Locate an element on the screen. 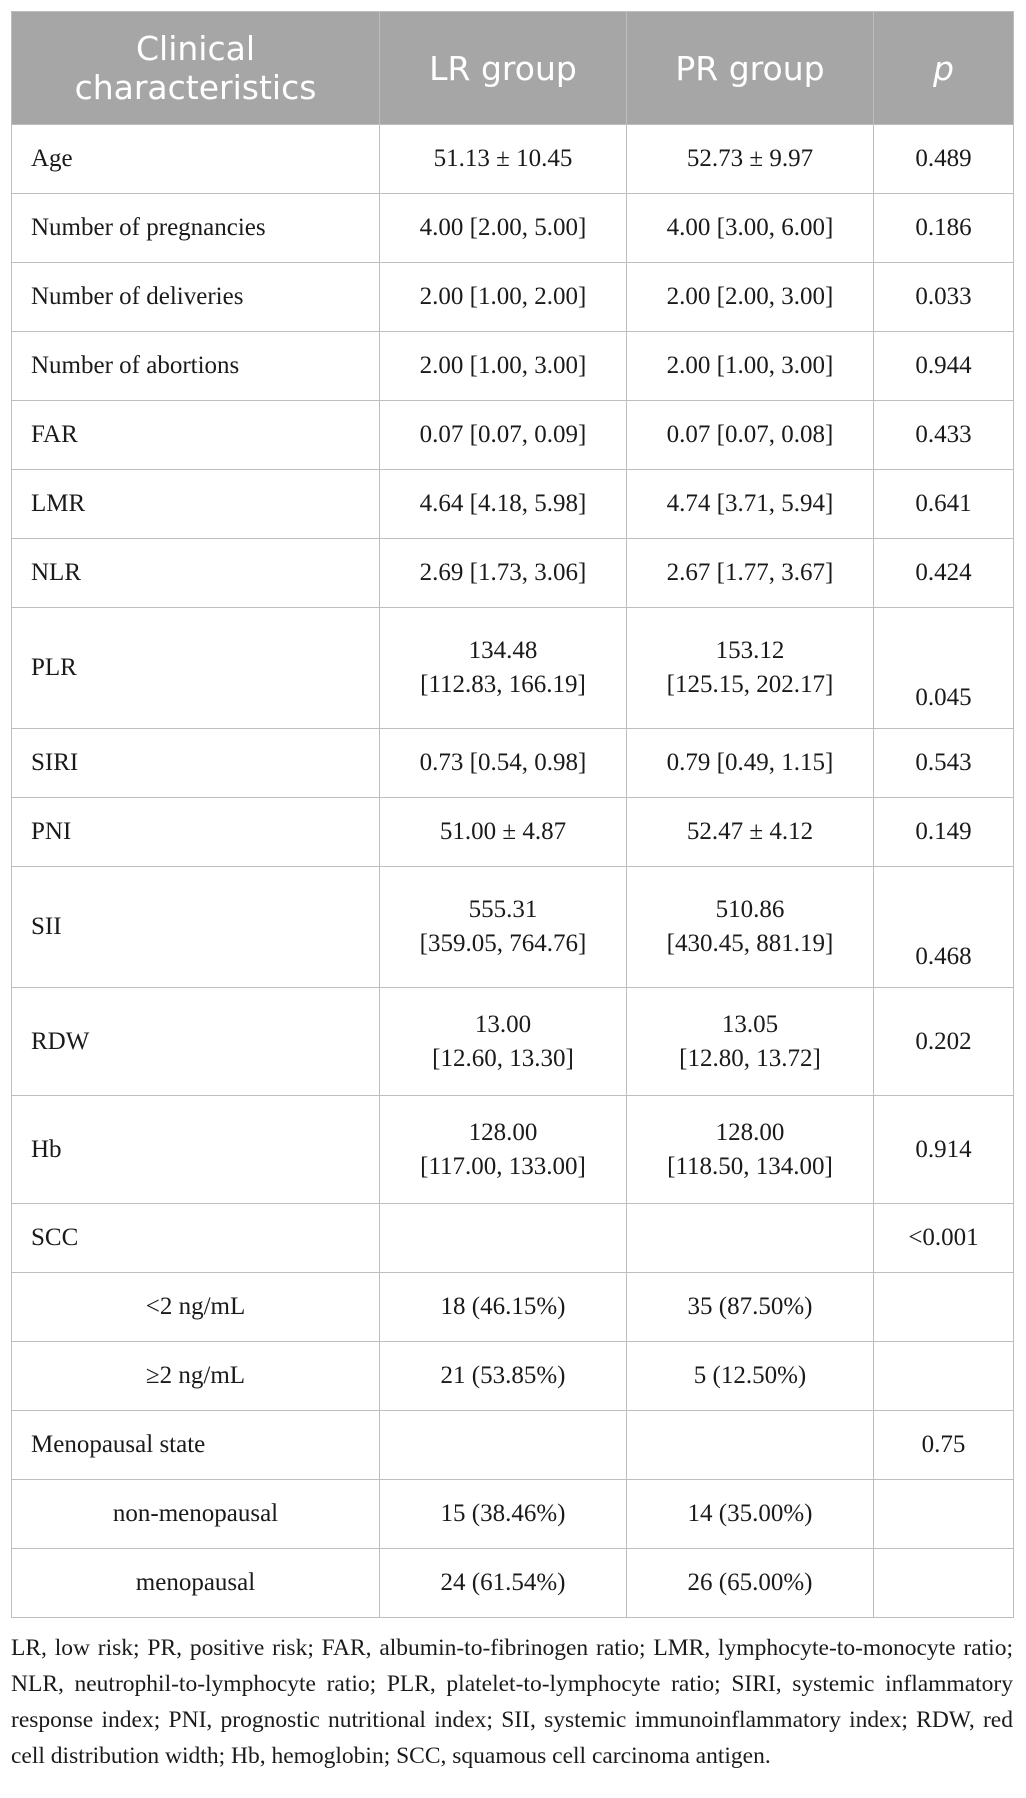 The image size is (1026, 1798). p-value: <0.001 is located at coordinates (943, 1238).